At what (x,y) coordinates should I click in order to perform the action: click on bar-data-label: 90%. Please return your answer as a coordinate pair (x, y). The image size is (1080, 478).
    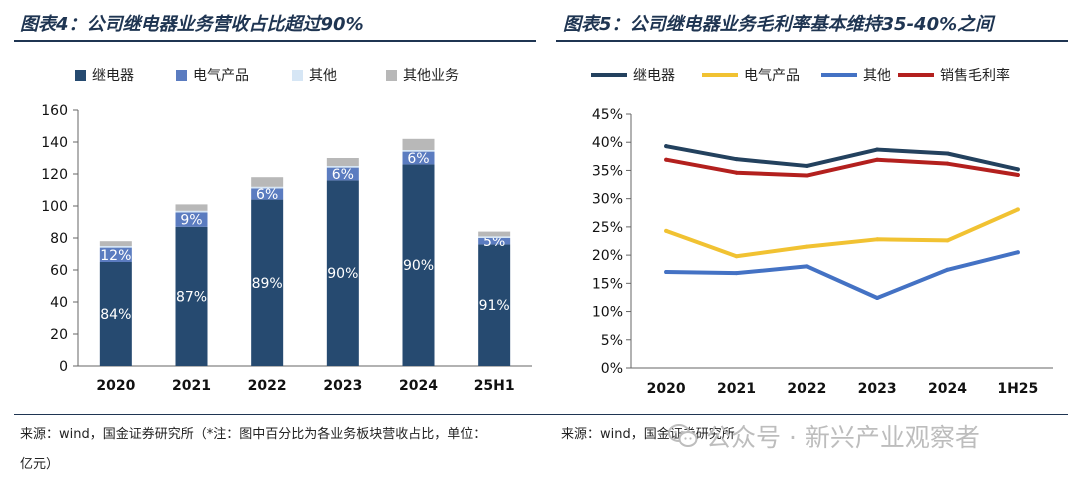
    Looking at the image, I should click on (342, 274).